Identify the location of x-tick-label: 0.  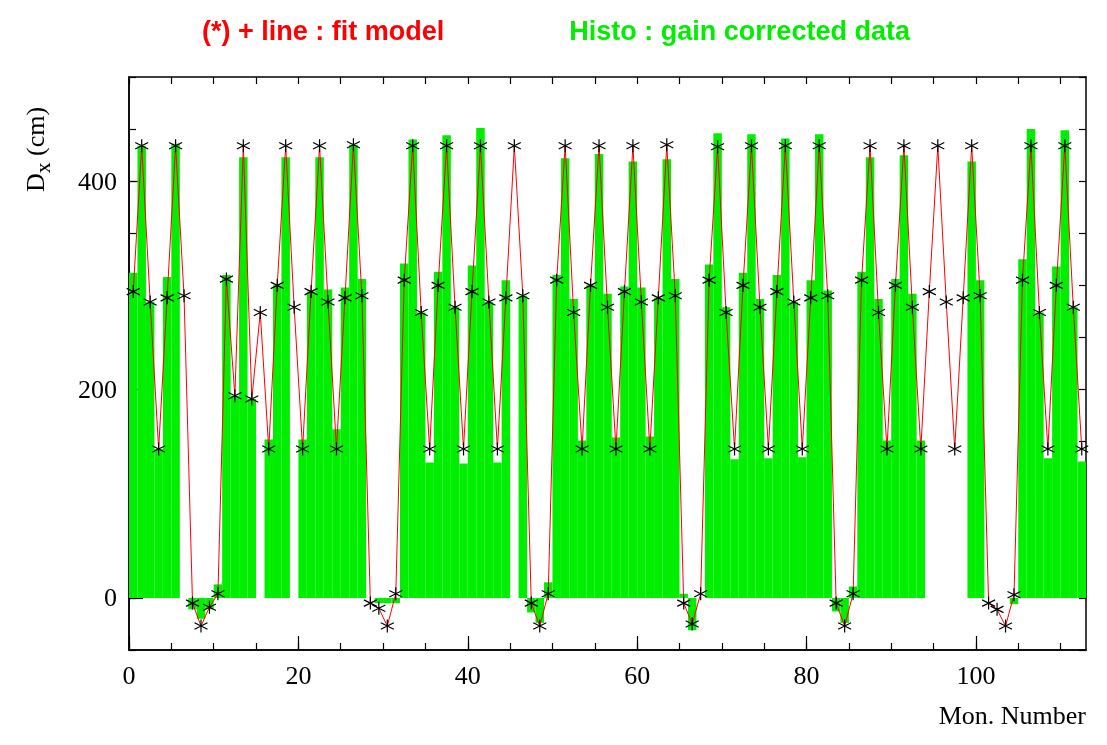
(129, 675).